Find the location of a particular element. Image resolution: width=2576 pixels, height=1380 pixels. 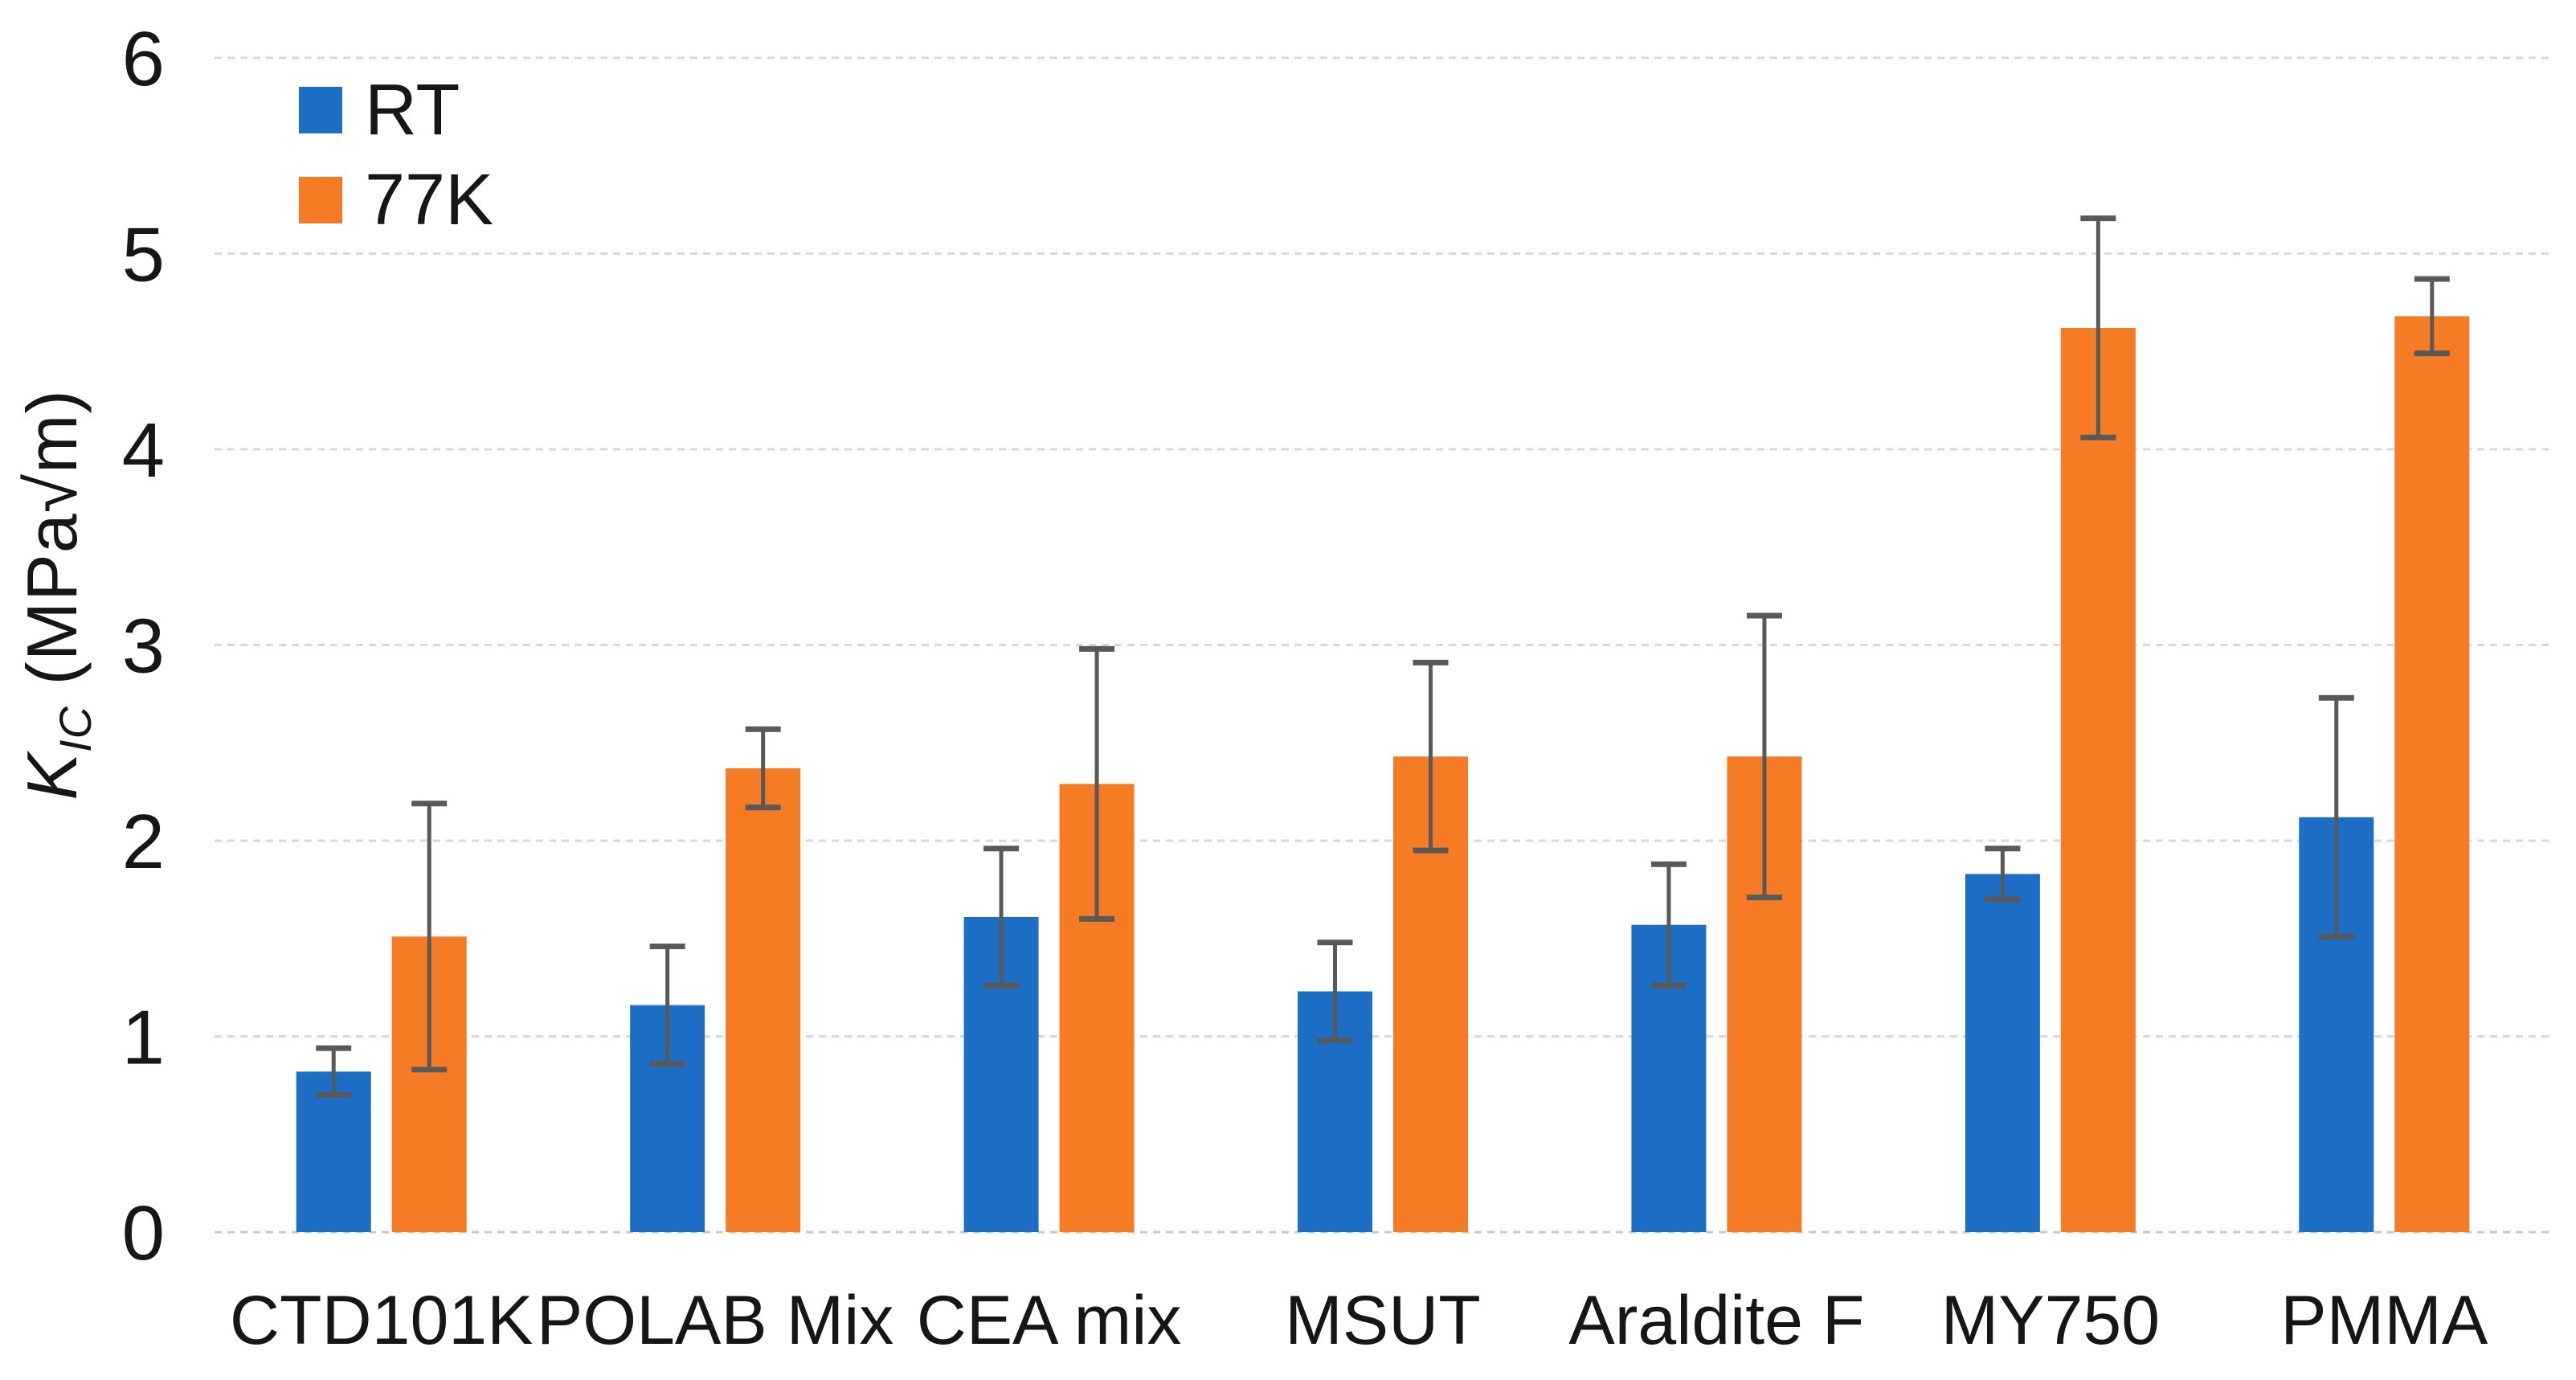

x-tick-label-ctd101k: CTD101K is located at coordinates (382, 1321).